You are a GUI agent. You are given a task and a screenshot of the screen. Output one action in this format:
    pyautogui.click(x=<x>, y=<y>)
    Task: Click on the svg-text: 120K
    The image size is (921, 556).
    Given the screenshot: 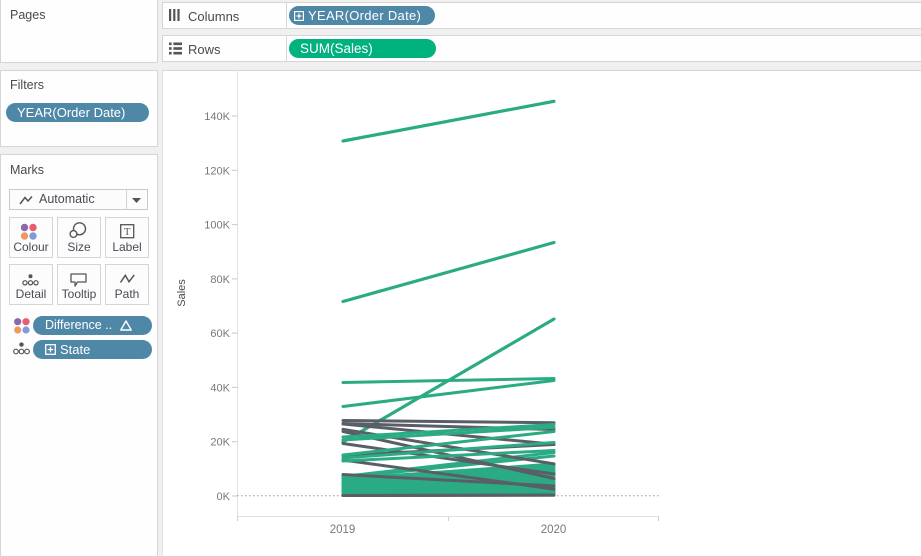 What is the action you would take?
    pyautogui.click(x=217, y=171)
    